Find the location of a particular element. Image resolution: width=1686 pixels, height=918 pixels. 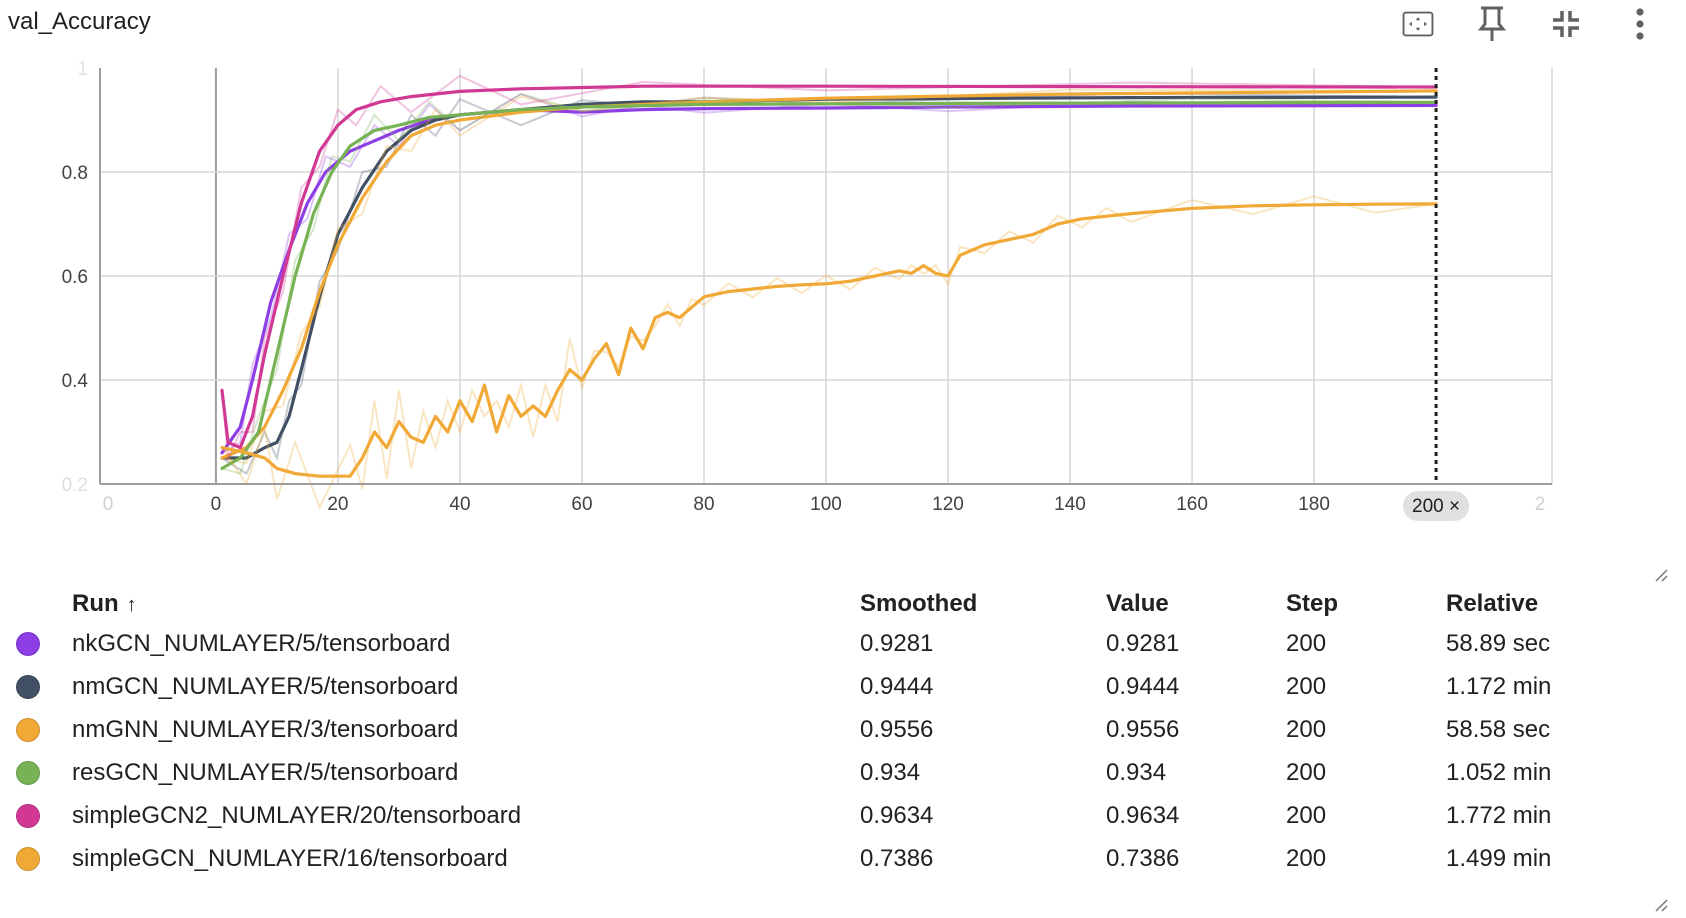

run-name: nmGNN_NUMLAYER/3/tensorboard is located at coordinates (265, 729).